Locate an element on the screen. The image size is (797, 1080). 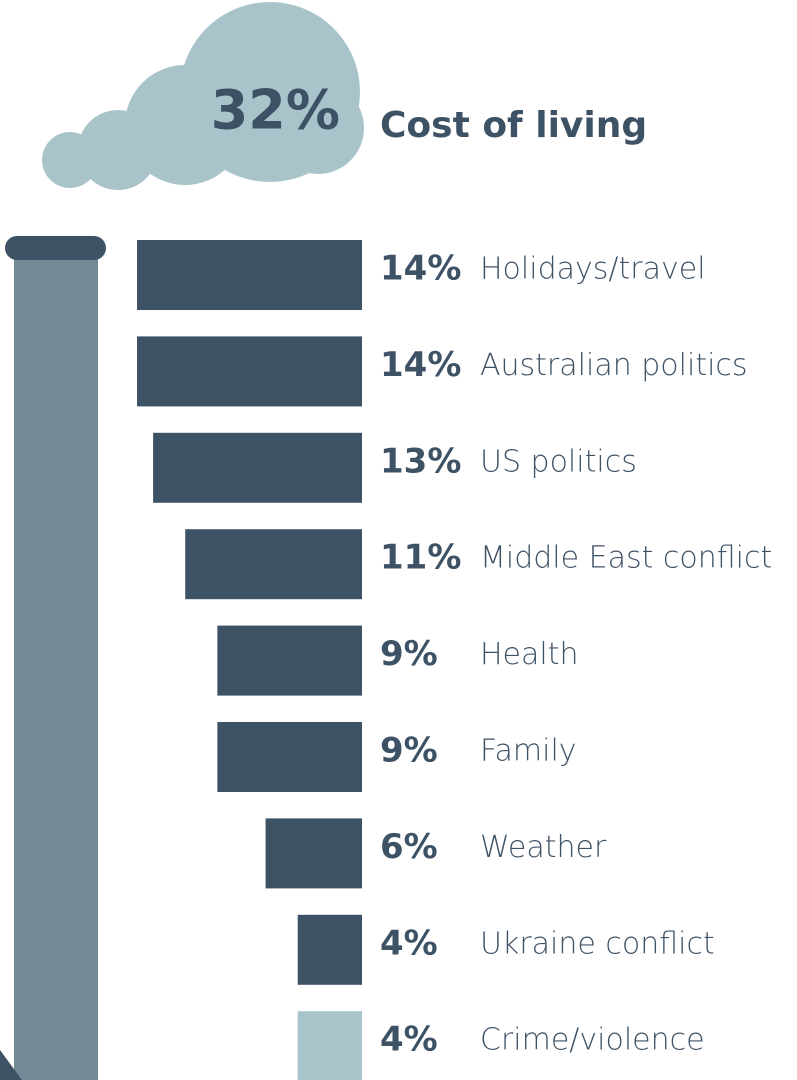
chimney is located at coordinates (53, 658).